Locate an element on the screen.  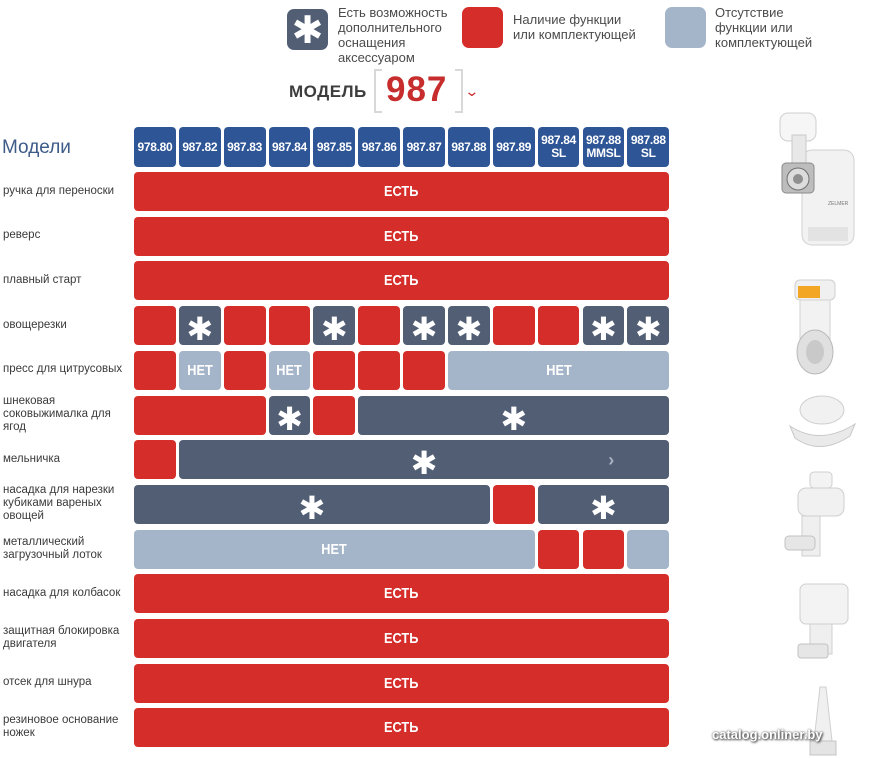
model-column-header: 987.86 is located at coordinates (379, 147).